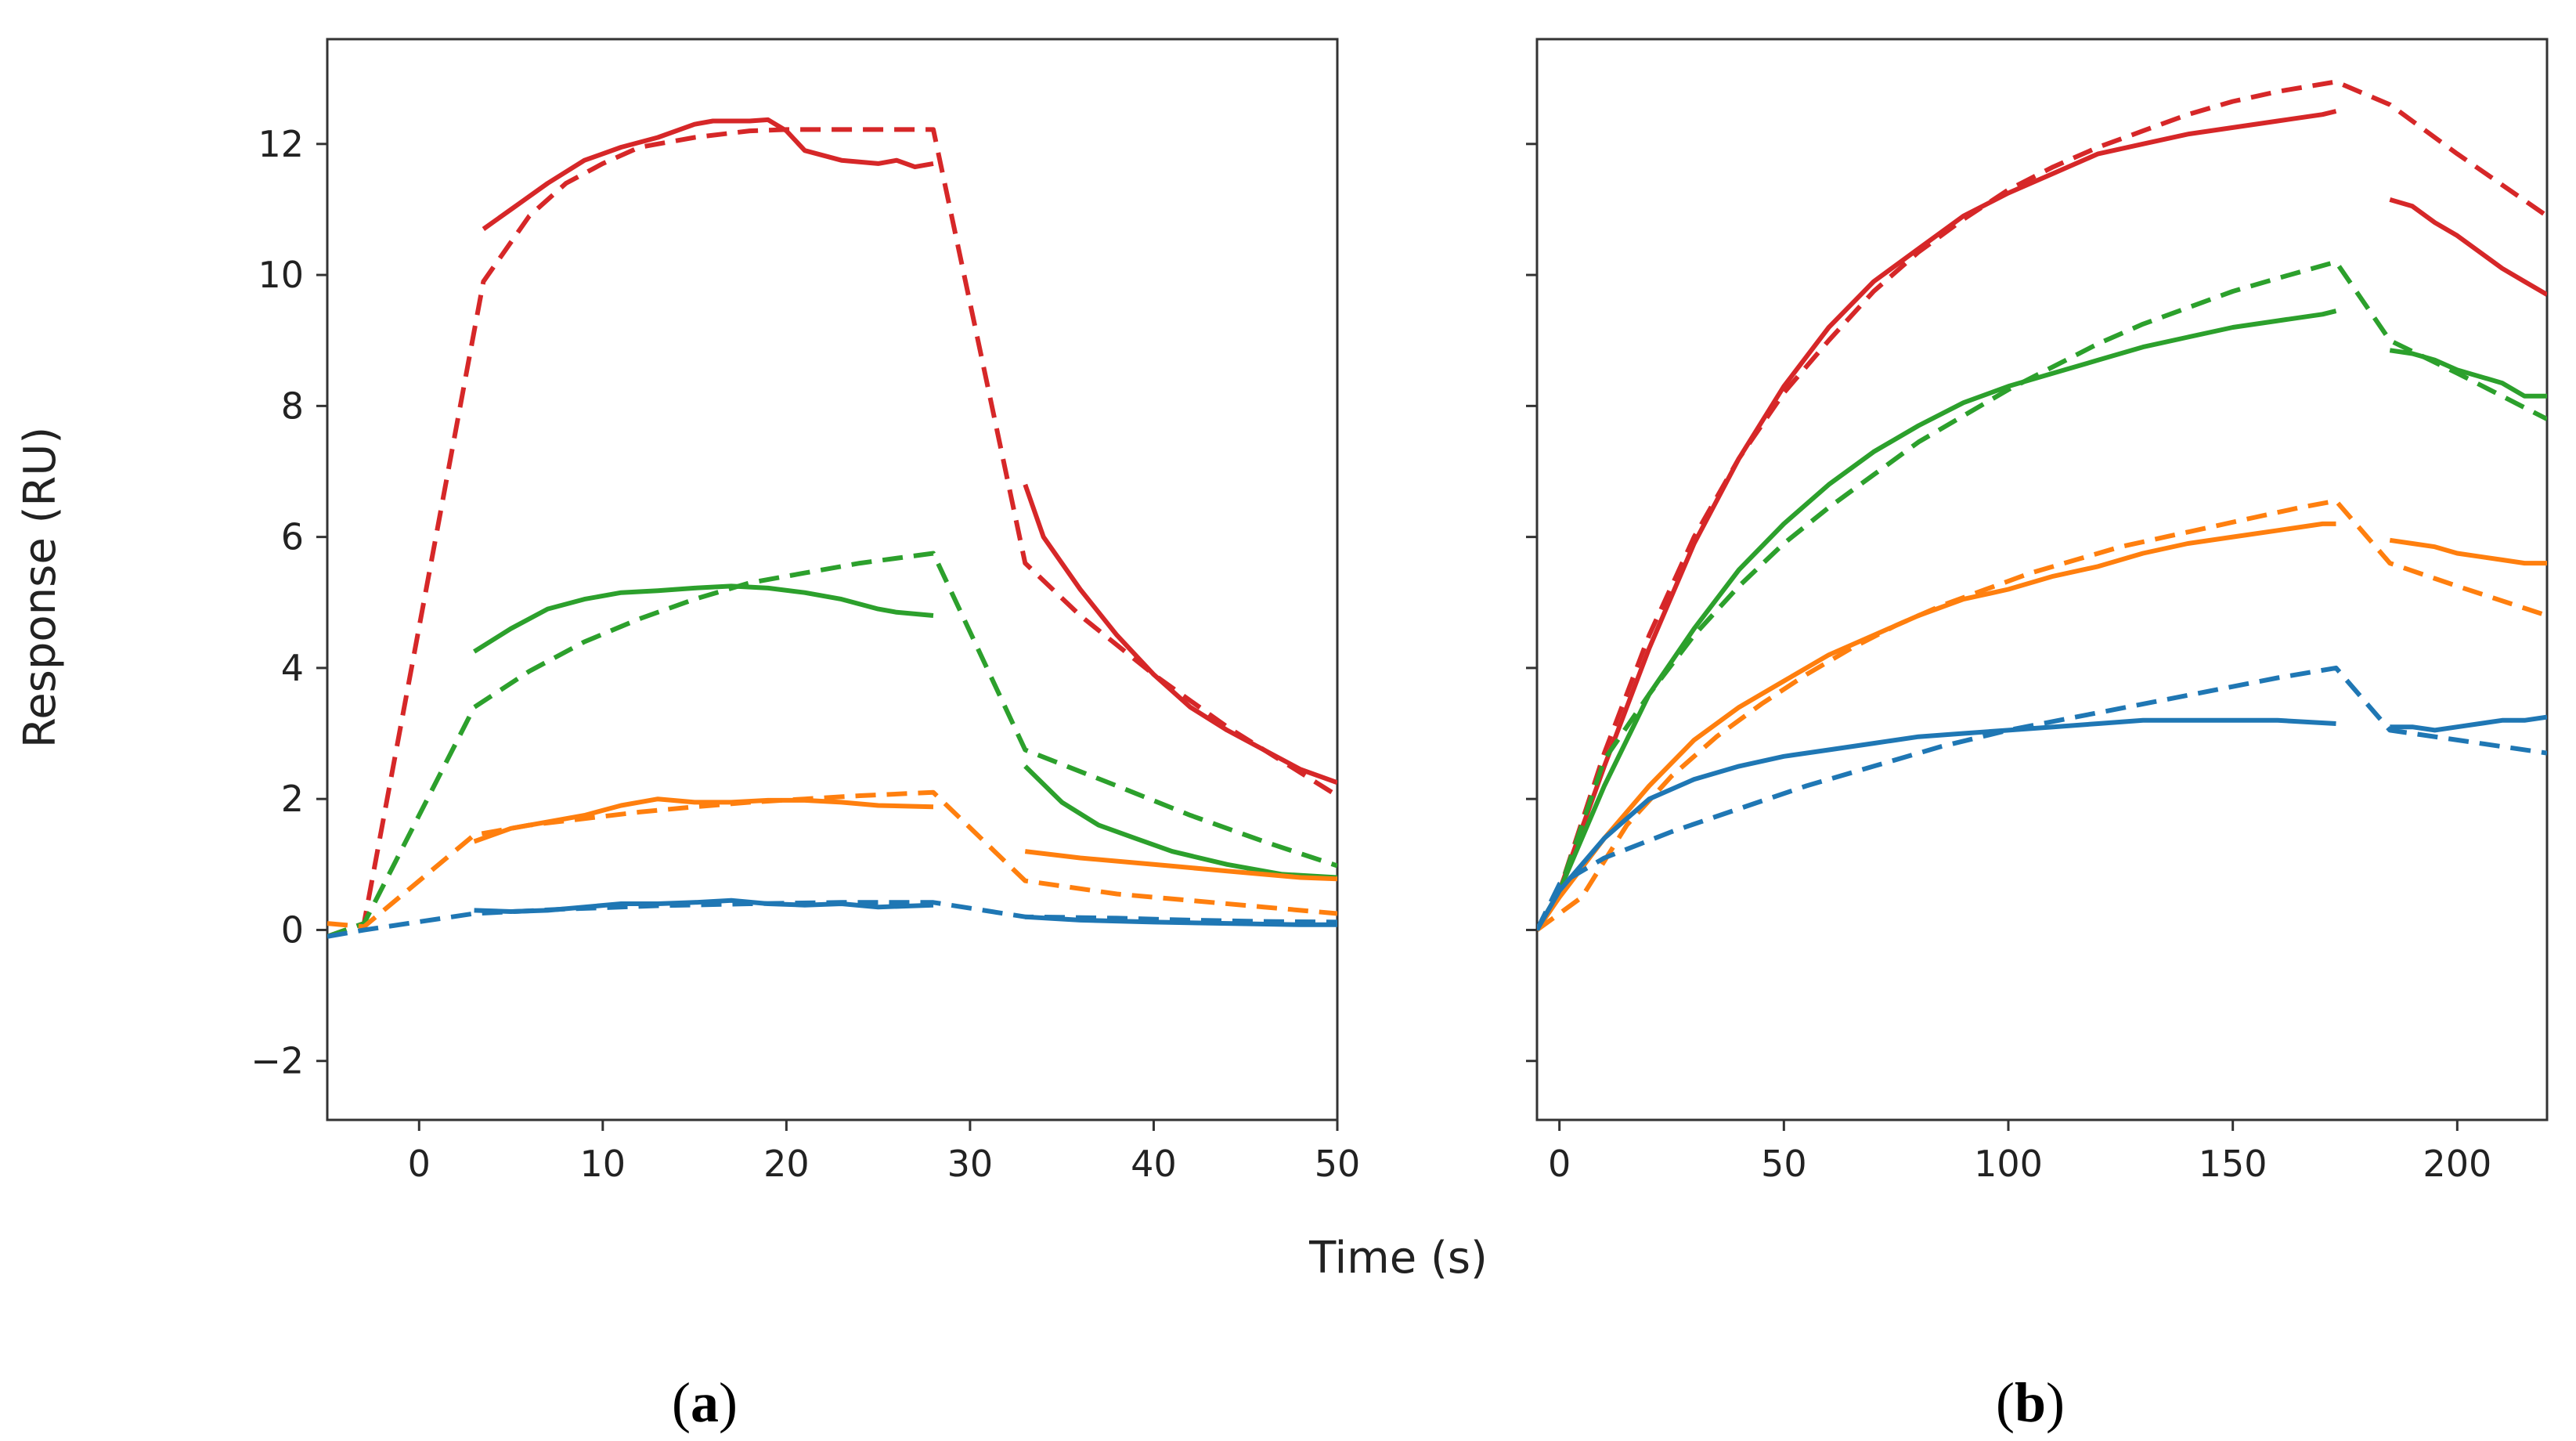 The height and width of the screenshot is (1441, 2576). What do you see at coordinates (292, 537) in the screenshot?
I see `y-tick-label-a-6: 6` at bounding box center [292, 537].